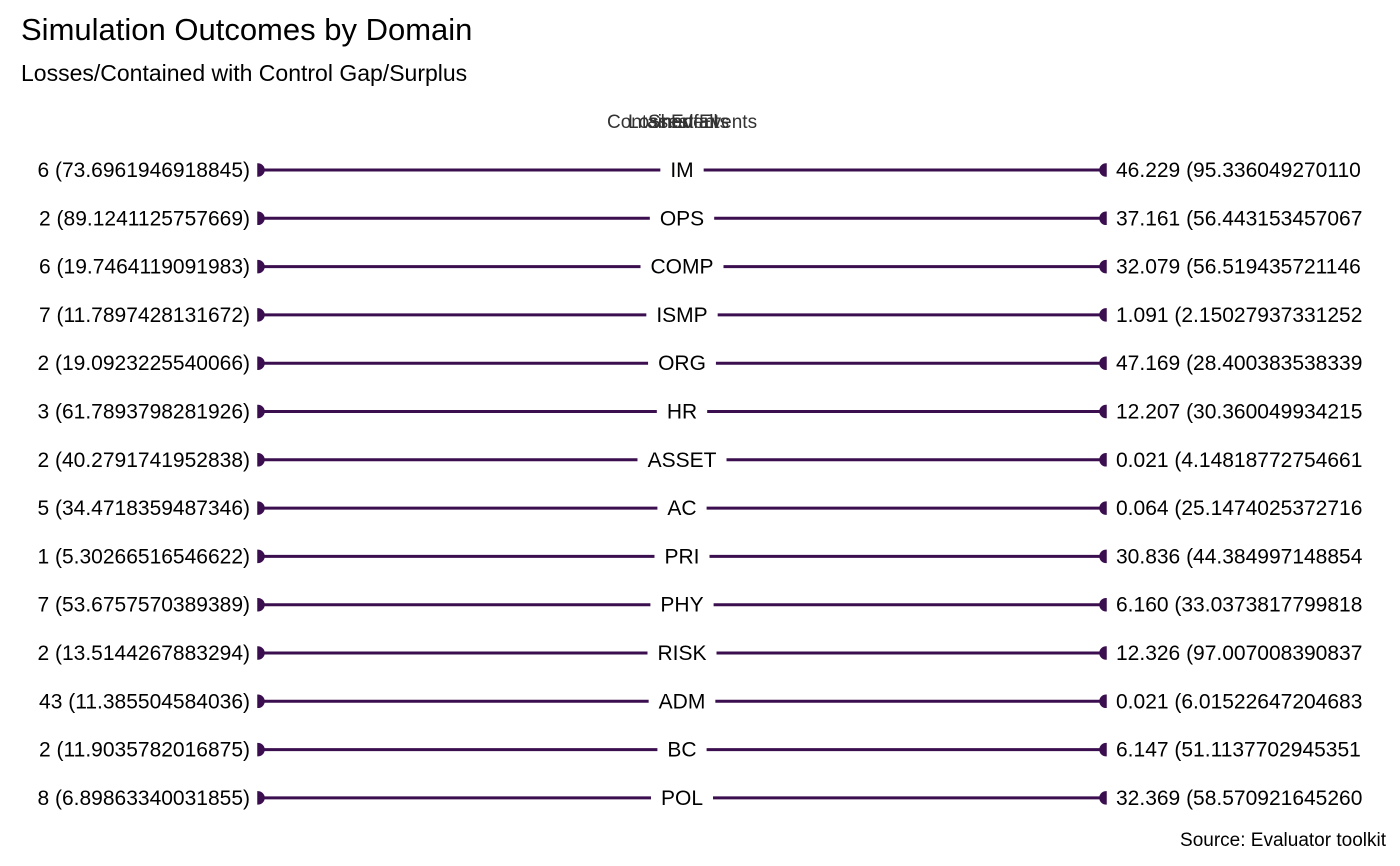  I want to click on right-value-label: 12.326 (97.007008390837, so click(1239, 653).